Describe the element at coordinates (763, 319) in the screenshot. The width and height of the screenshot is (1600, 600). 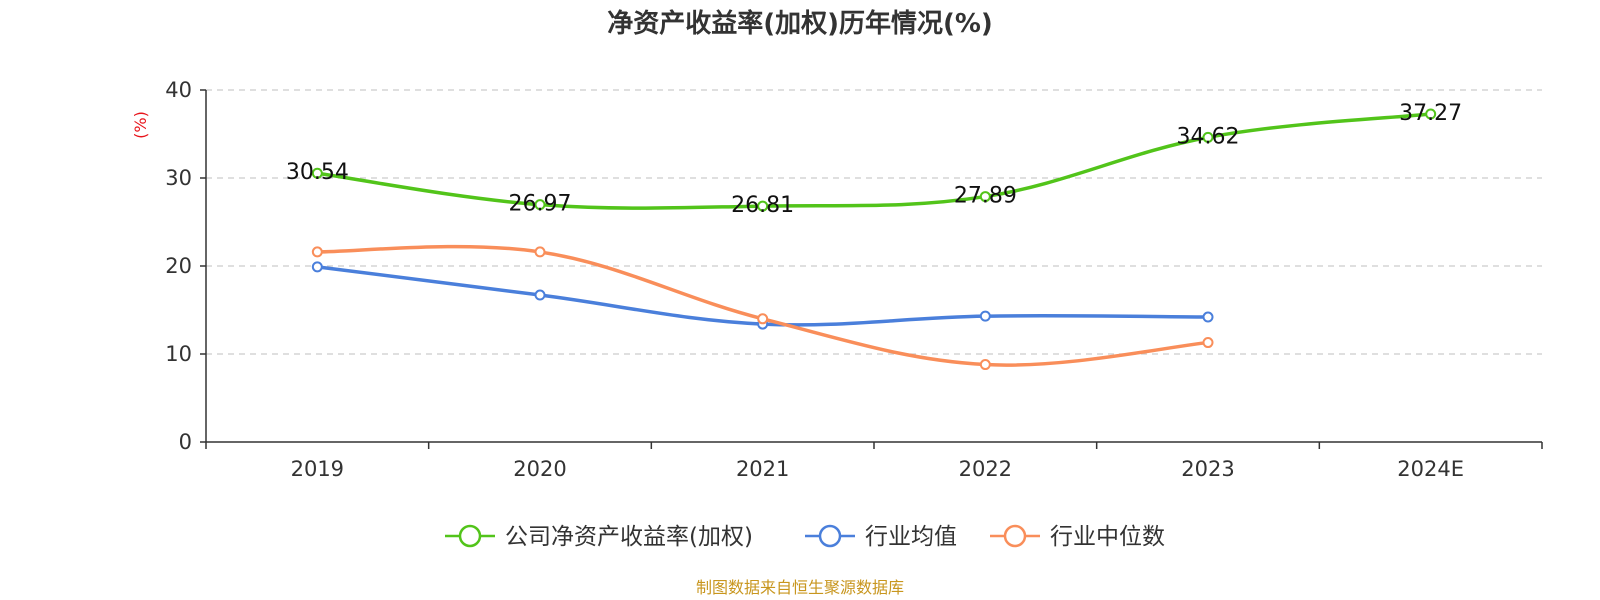
I see `data-point-2-2021` at that location.